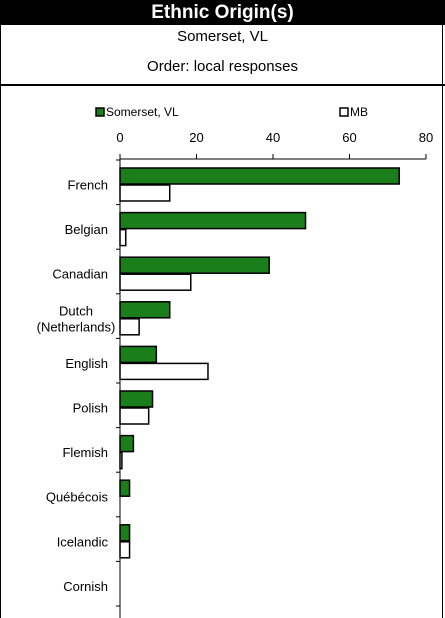  Describe the element at coordinates (145, 193) in the screenshot. I see `bar-mb-french` at that location.